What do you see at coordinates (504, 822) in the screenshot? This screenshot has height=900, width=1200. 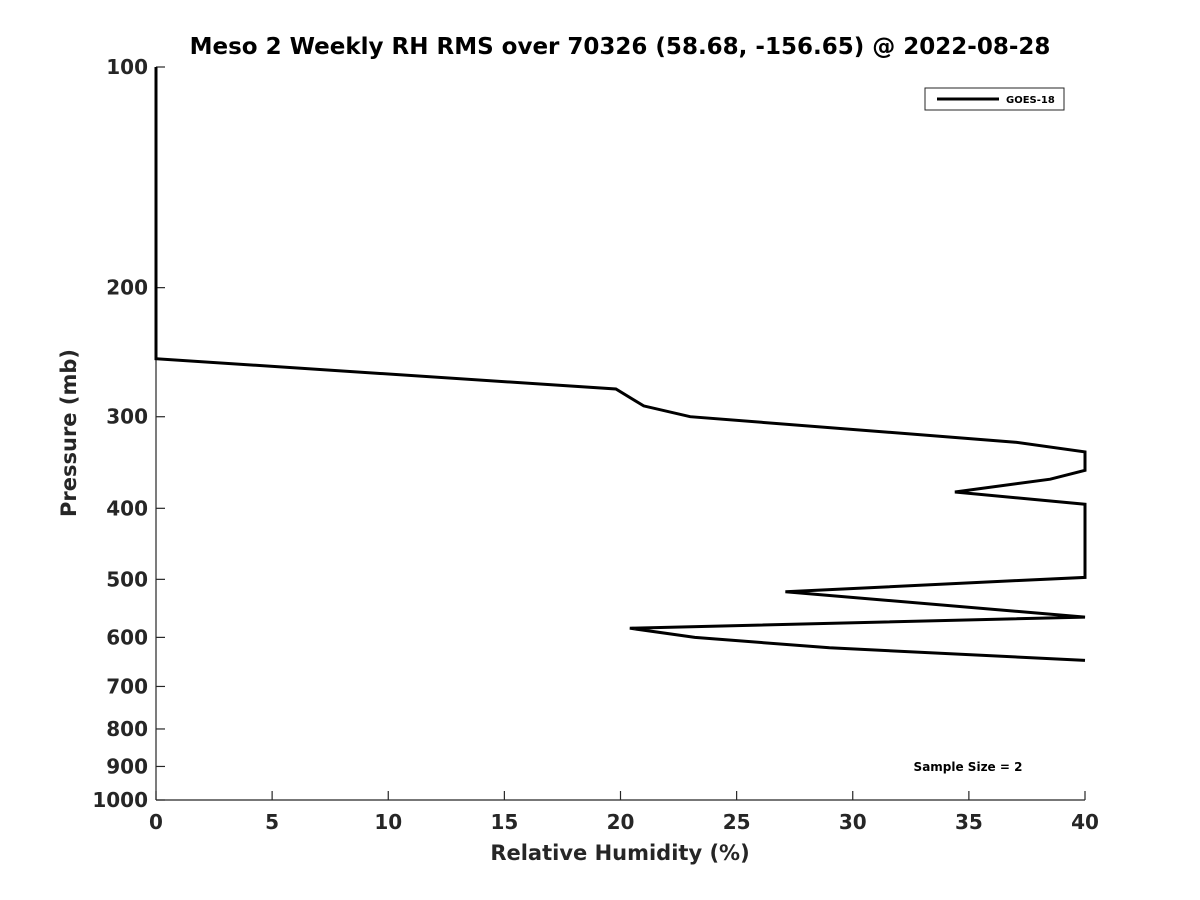 I see `x-tick-label: 15` at bounding box center [504, 822].